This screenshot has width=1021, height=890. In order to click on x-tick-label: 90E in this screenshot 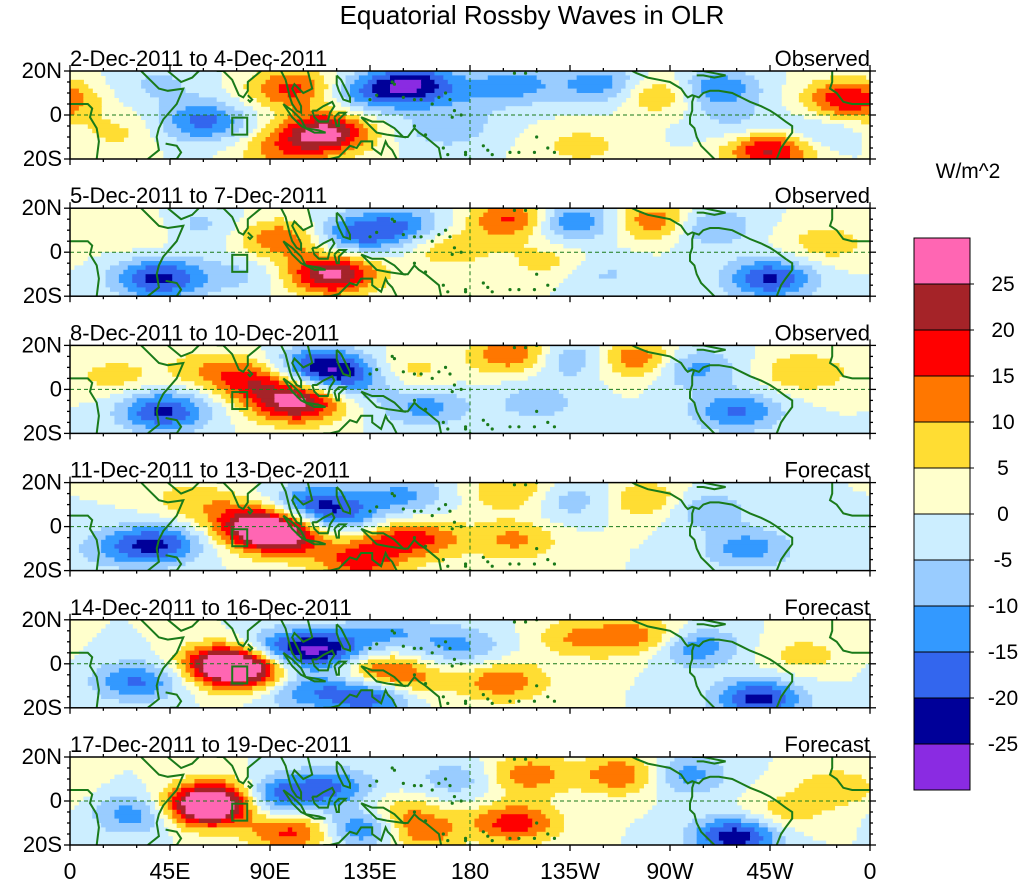, I will do `click(270, 871)`.